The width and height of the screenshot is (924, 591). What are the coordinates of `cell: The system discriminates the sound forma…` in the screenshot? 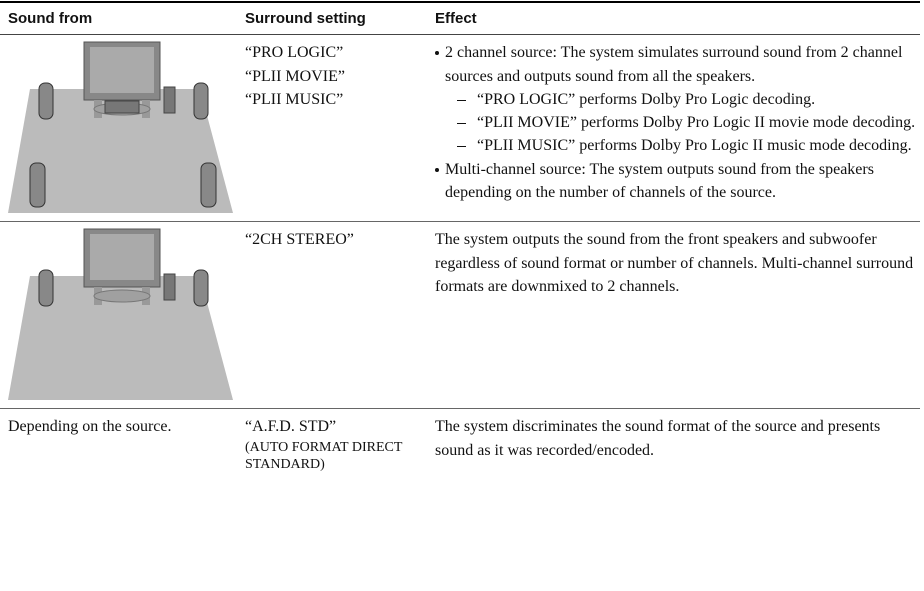 It's located at (658, 438).